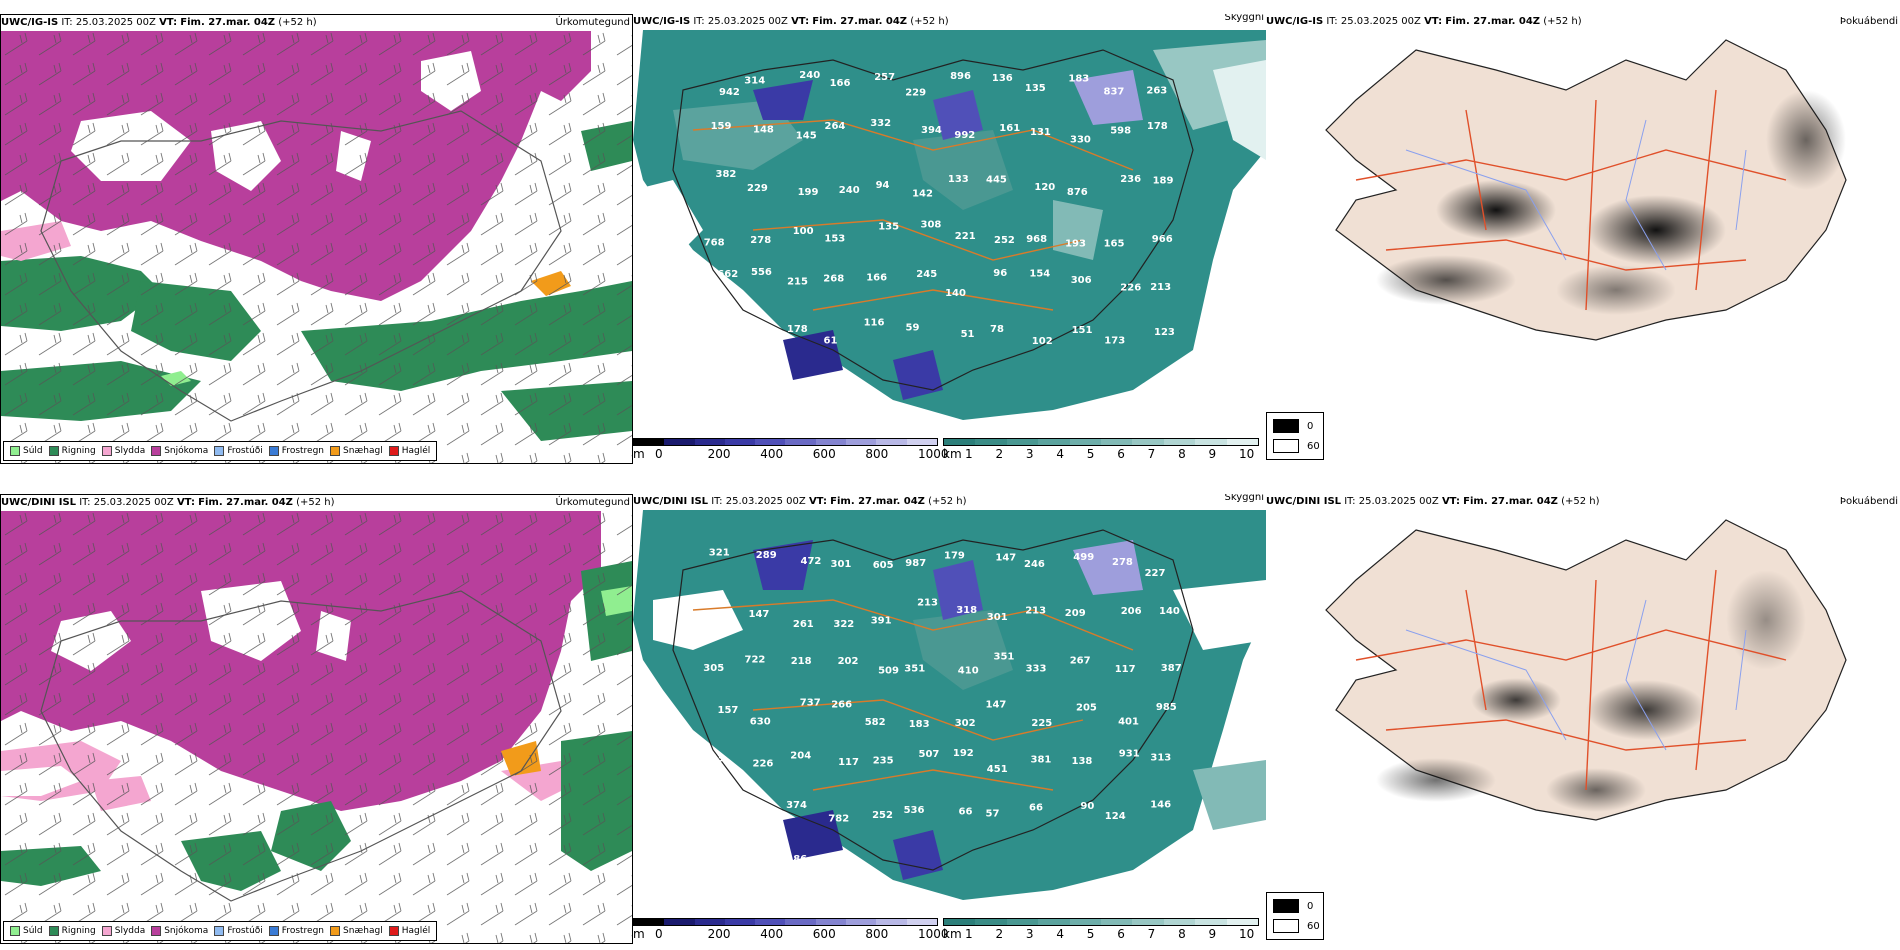 This screenshot has height=950, width=1900. What do you see at coordinates (1114, 91) in the screenshot?
I see `cloud-base-label: 837` at bounding box center [1114, 91].